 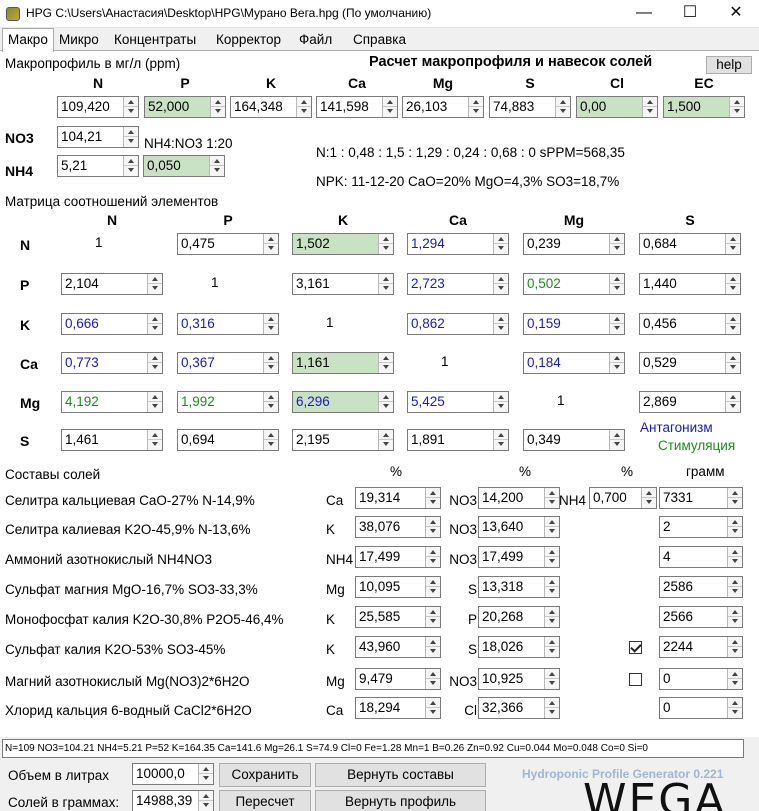 I want to click on salt-pct2-input-5: 20,268, so click(x=519, y=617).